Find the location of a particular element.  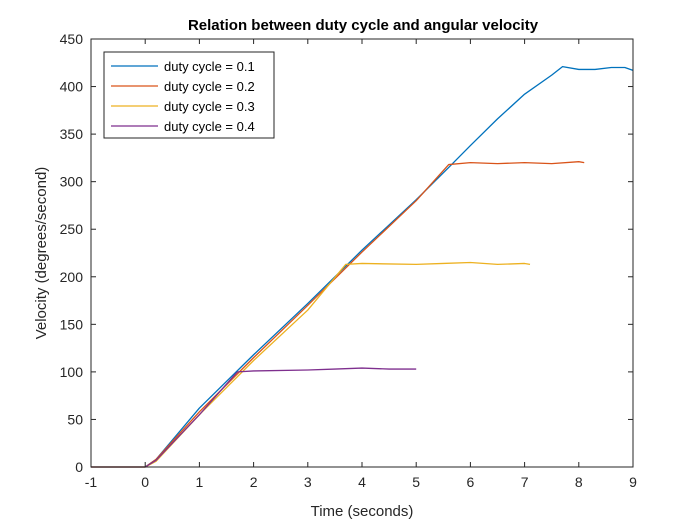

x-tick-label: 7 is located at coordinates (525, 482).